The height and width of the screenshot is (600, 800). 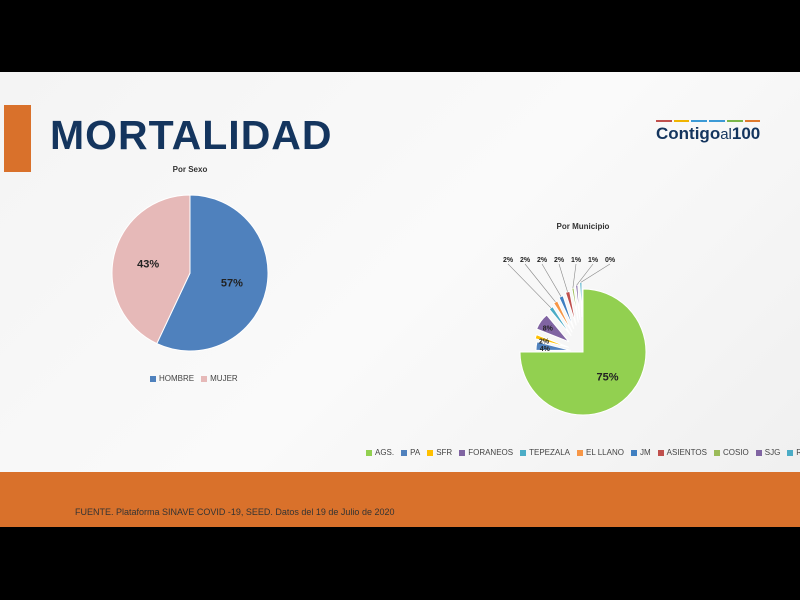 What do you see at coordinates (232, 283) in the screenshot?
I see `data-label-hombre: 57%` at bounding box center [232, 283].